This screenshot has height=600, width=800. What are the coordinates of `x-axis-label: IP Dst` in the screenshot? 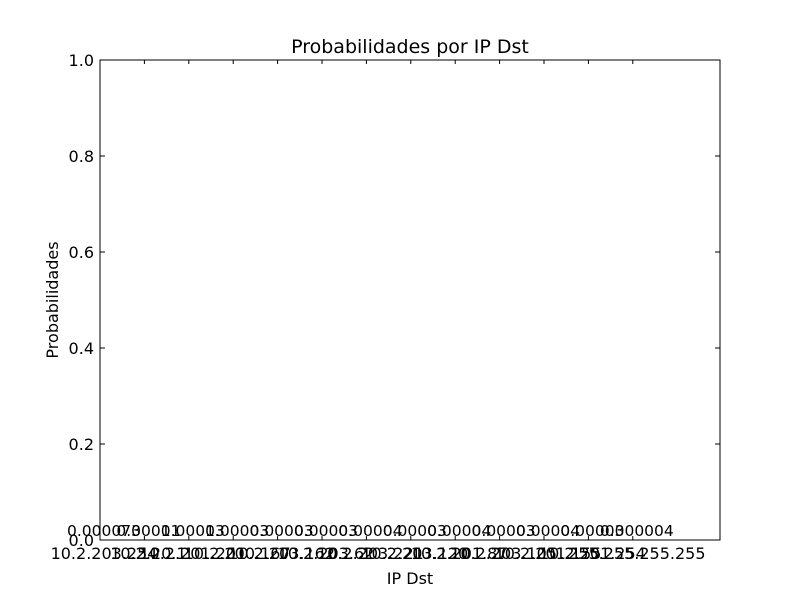 It's located at (410, 578).